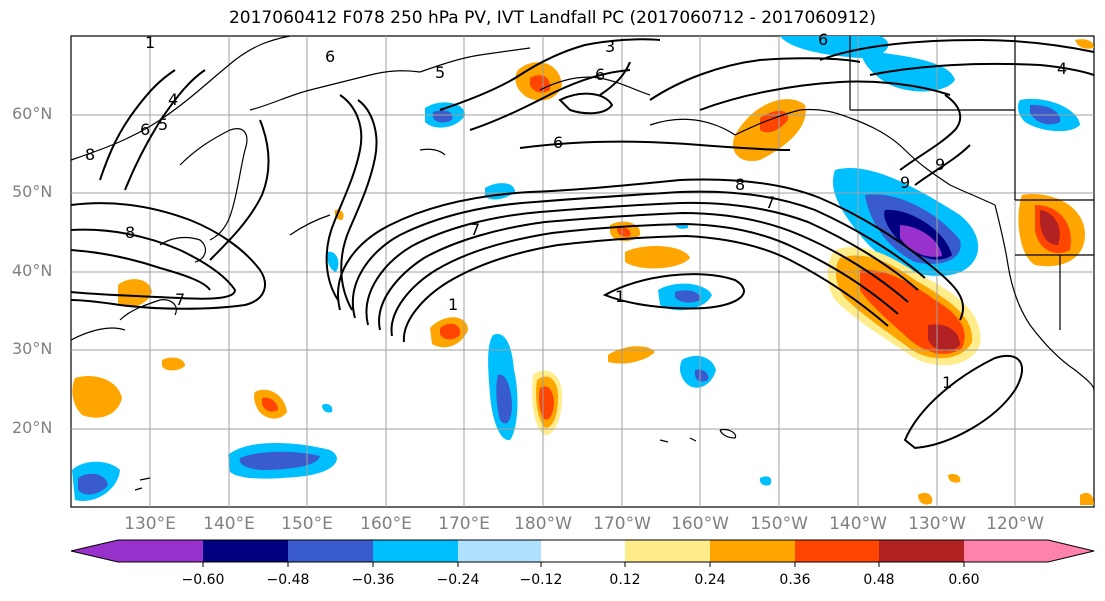 The width and height of the screenshot is (1105, 601). Describe the element at coordinates (203, 580) in the screenshot. I see `colorbar-tick-label: −0.60` at that location.